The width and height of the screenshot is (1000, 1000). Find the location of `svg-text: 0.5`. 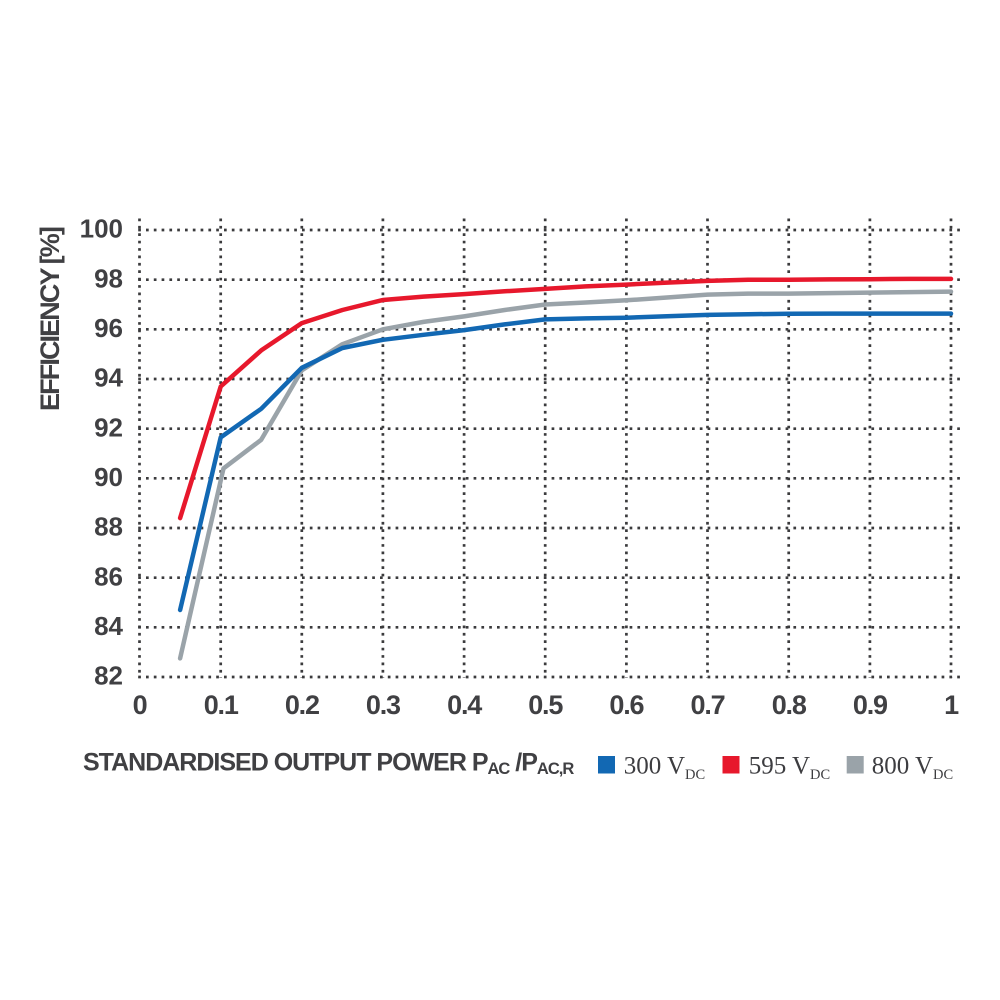

svg-text: 0.5 is located at coordinates (545, 705).